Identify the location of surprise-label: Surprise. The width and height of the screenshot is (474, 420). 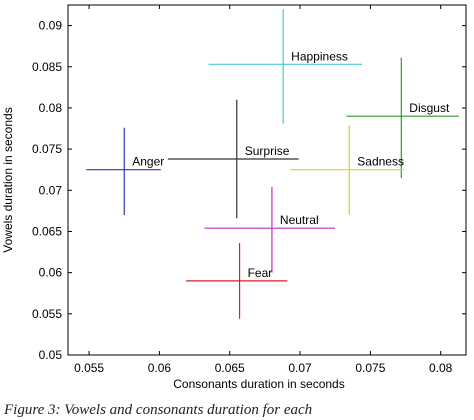
(267, 151).